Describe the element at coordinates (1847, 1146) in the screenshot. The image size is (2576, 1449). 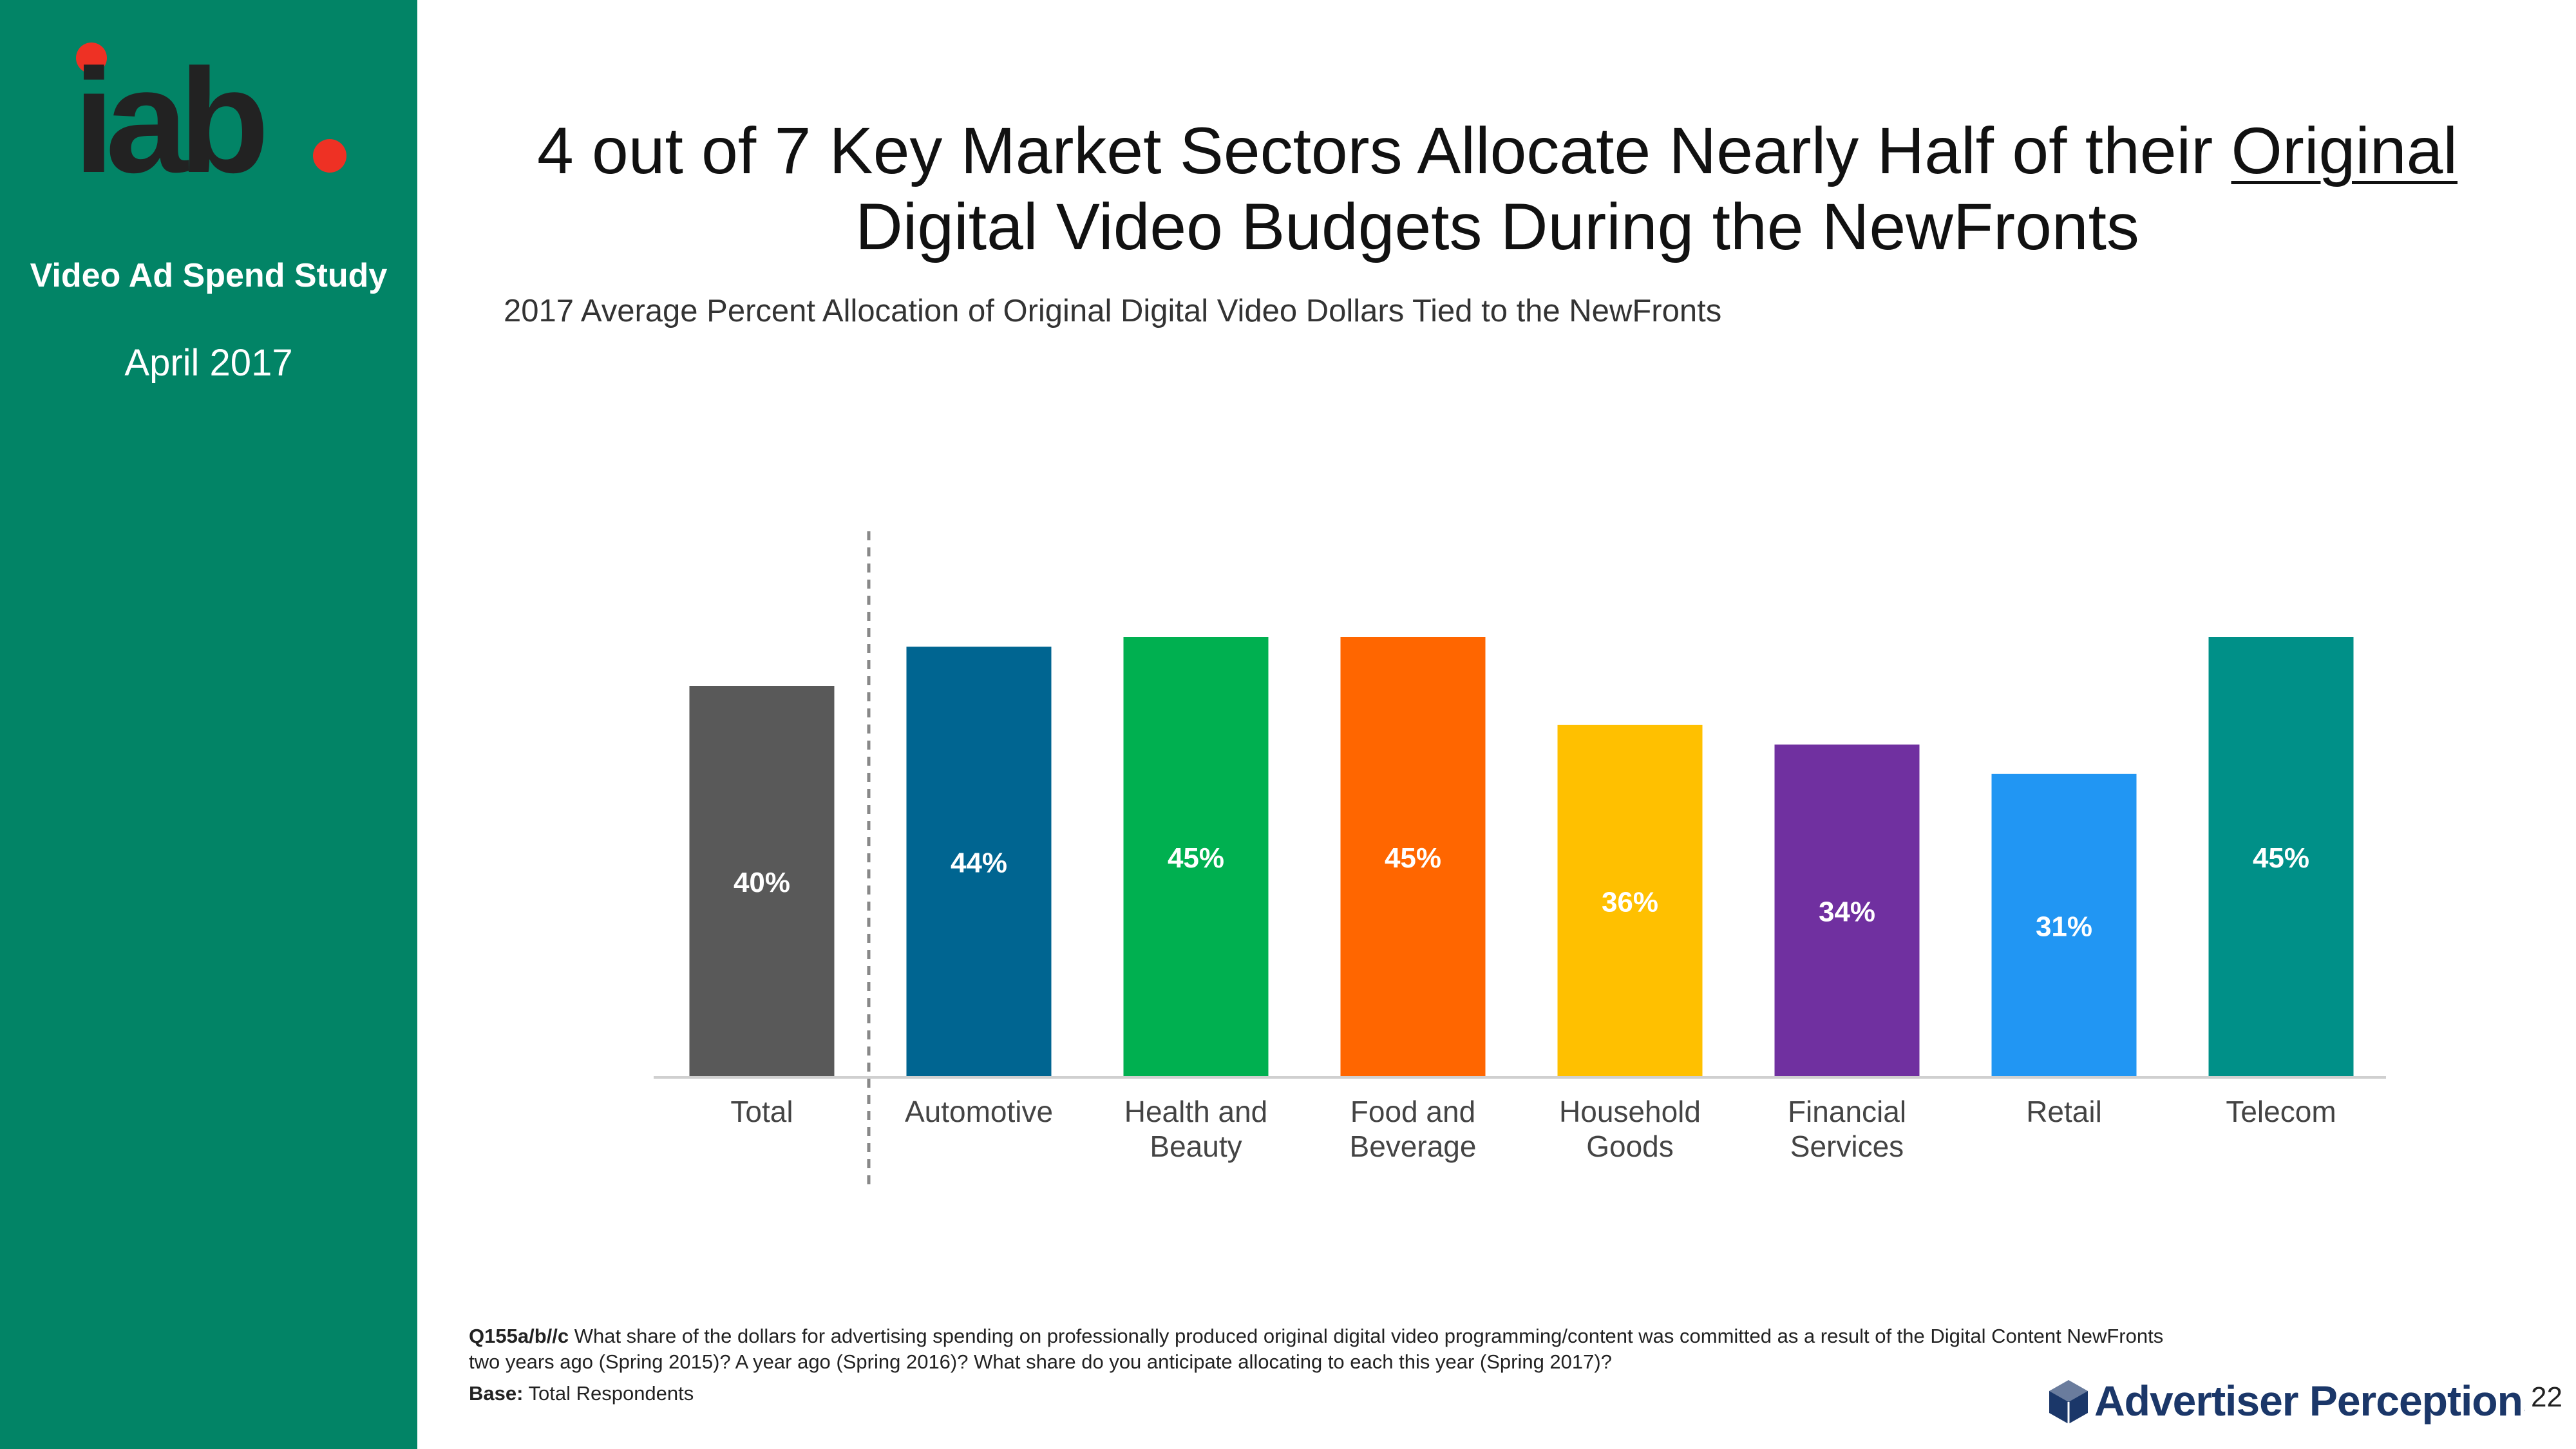
I see `category-label-financial-services-line-2: Services` at that location.